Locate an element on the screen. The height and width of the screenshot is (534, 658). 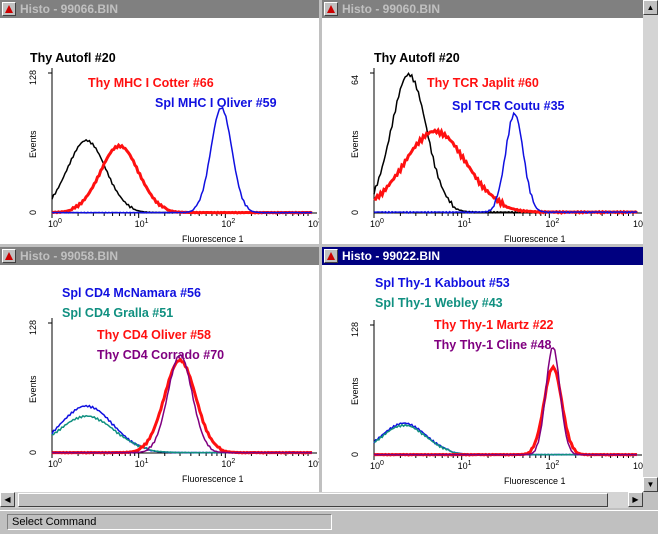
legend-entry: Spl CD4 Gralla #51 is located at coordinates (117, 313).